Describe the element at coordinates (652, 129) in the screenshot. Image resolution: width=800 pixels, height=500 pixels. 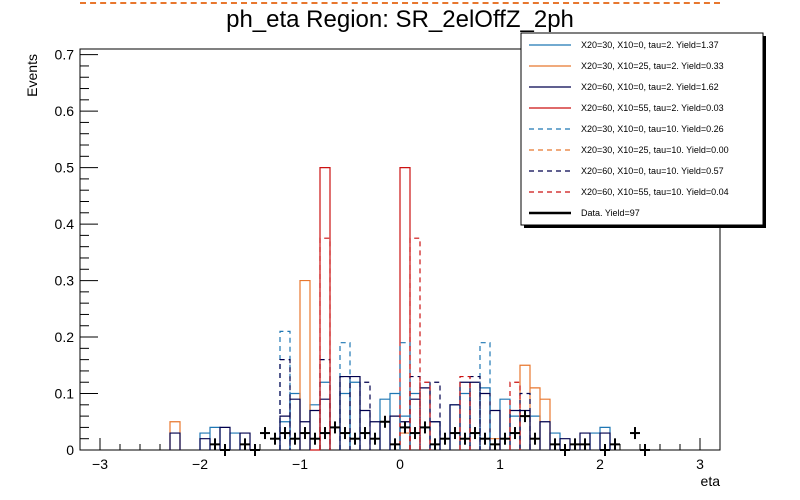
I see `legend-entry-label: X20=30, X10=0, tau=10. Yield=0.26` at that location.